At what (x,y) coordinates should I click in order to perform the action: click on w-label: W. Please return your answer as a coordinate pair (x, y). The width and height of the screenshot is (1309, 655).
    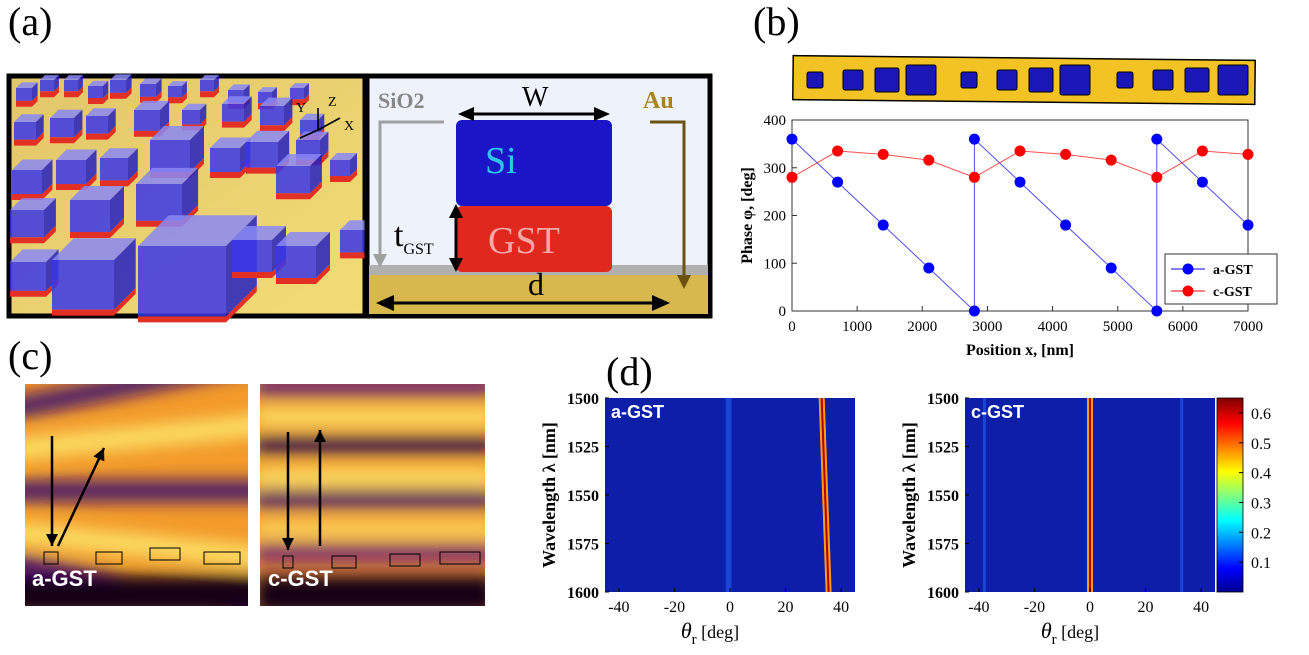
    Looking at the image, I should click on (535, 97).